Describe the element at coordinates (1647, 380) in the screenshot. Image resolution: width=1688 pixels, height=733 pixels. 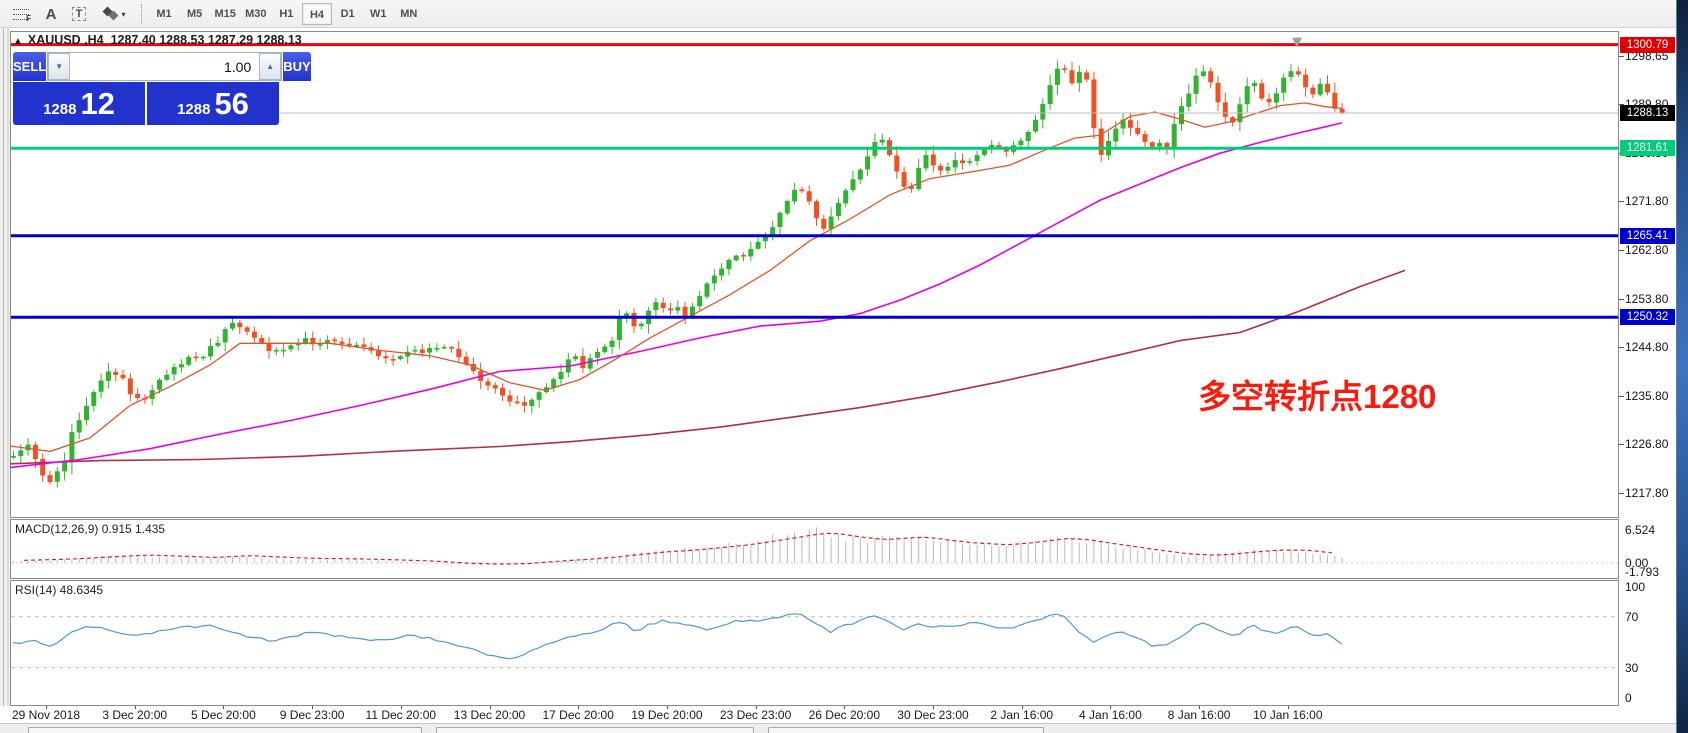
I see `price-axis-gutter` at that location.